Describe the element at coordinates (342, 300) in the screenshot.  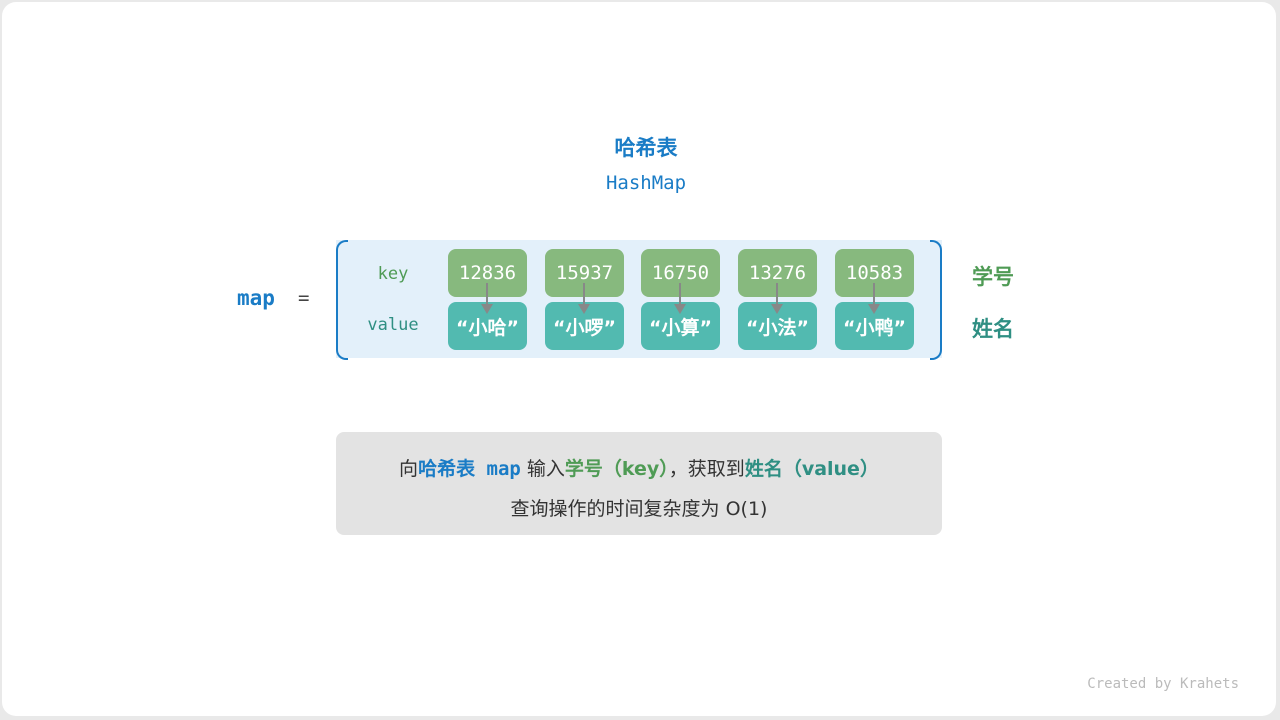
I see `left-bracket` at that location.